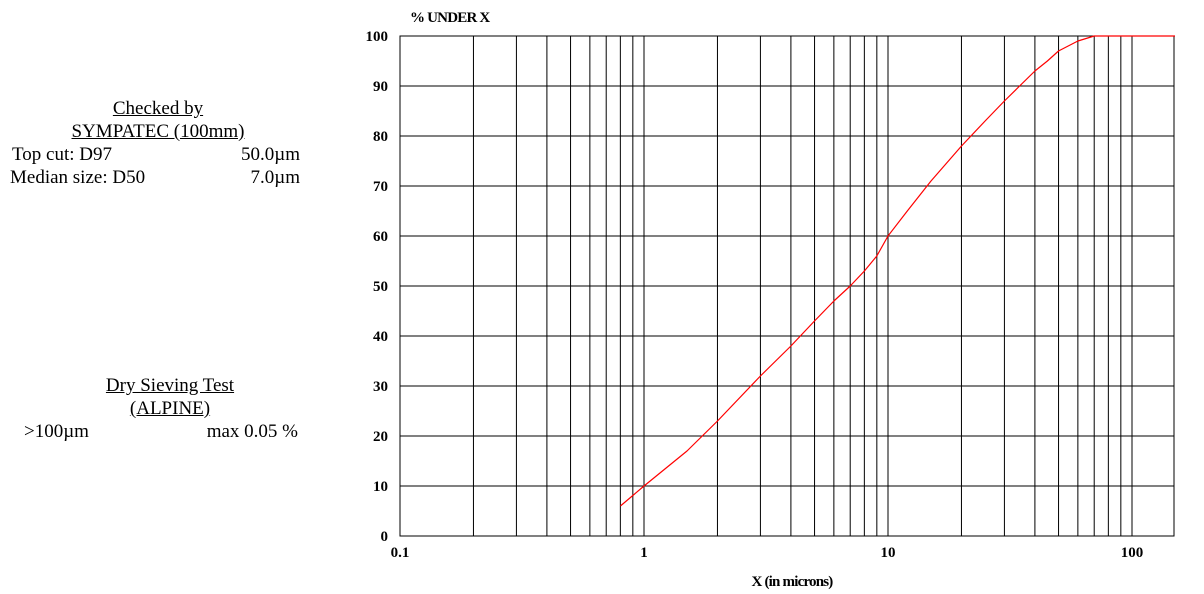  Describe the element at coordinates (158, 131) in the screenshot. I see `checked-by-instrument: SYMPATEC (100mm)` at that location.